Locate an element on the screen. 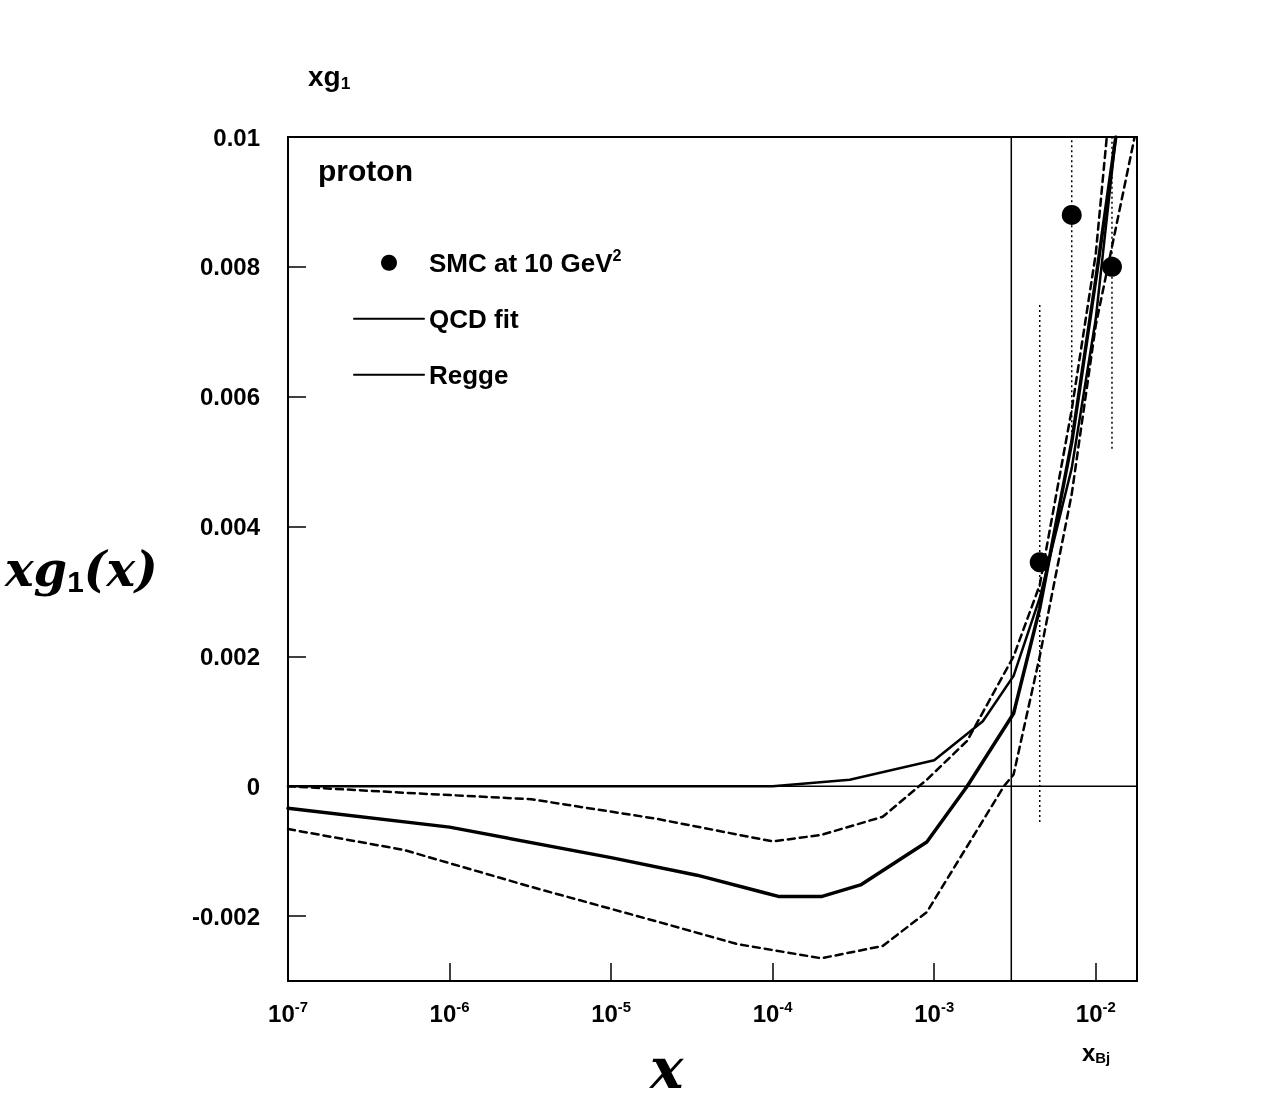 This screenshot has height=1111, width=1274. y-tick-label: 0.006 is located at coordinates (229, 397).